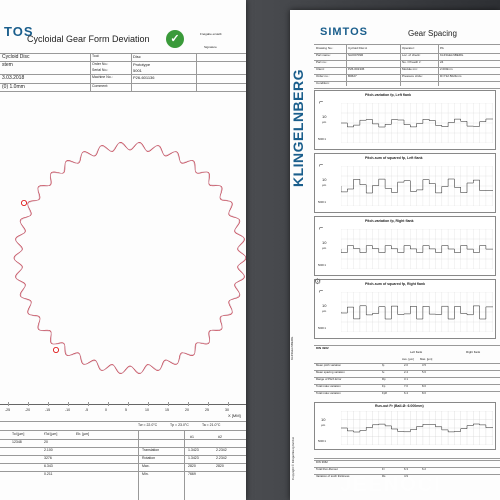 The height and width of the screenshot is (500, 500). What do you see at coordinates (146, 466) in the screenshot?
I see `table-cell: Max.` at bounding box center [146, 466].